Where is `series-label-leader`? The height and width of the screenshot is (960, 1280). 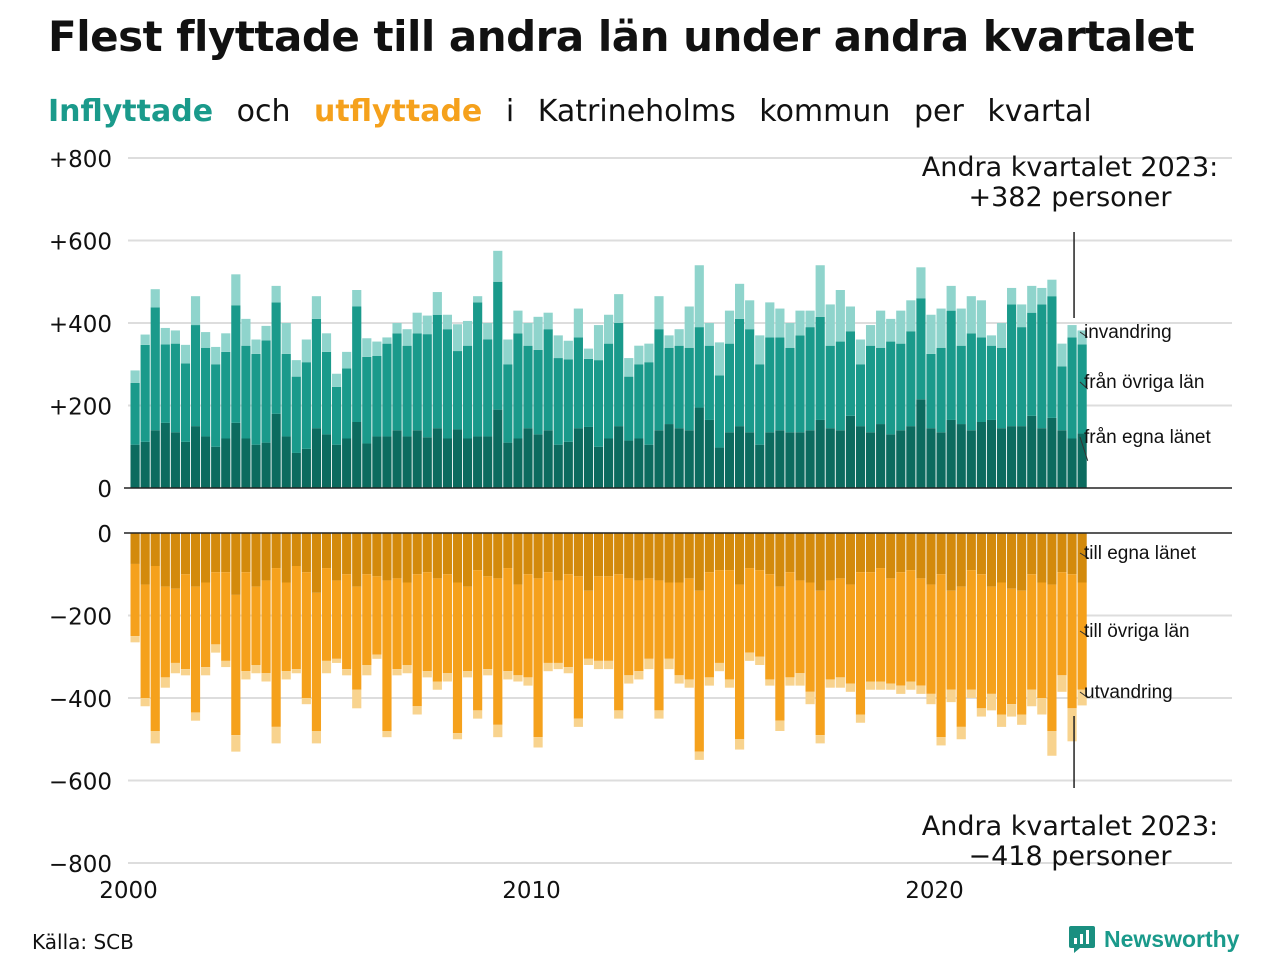
series-label-leader is located at coordinates (1084, 633).